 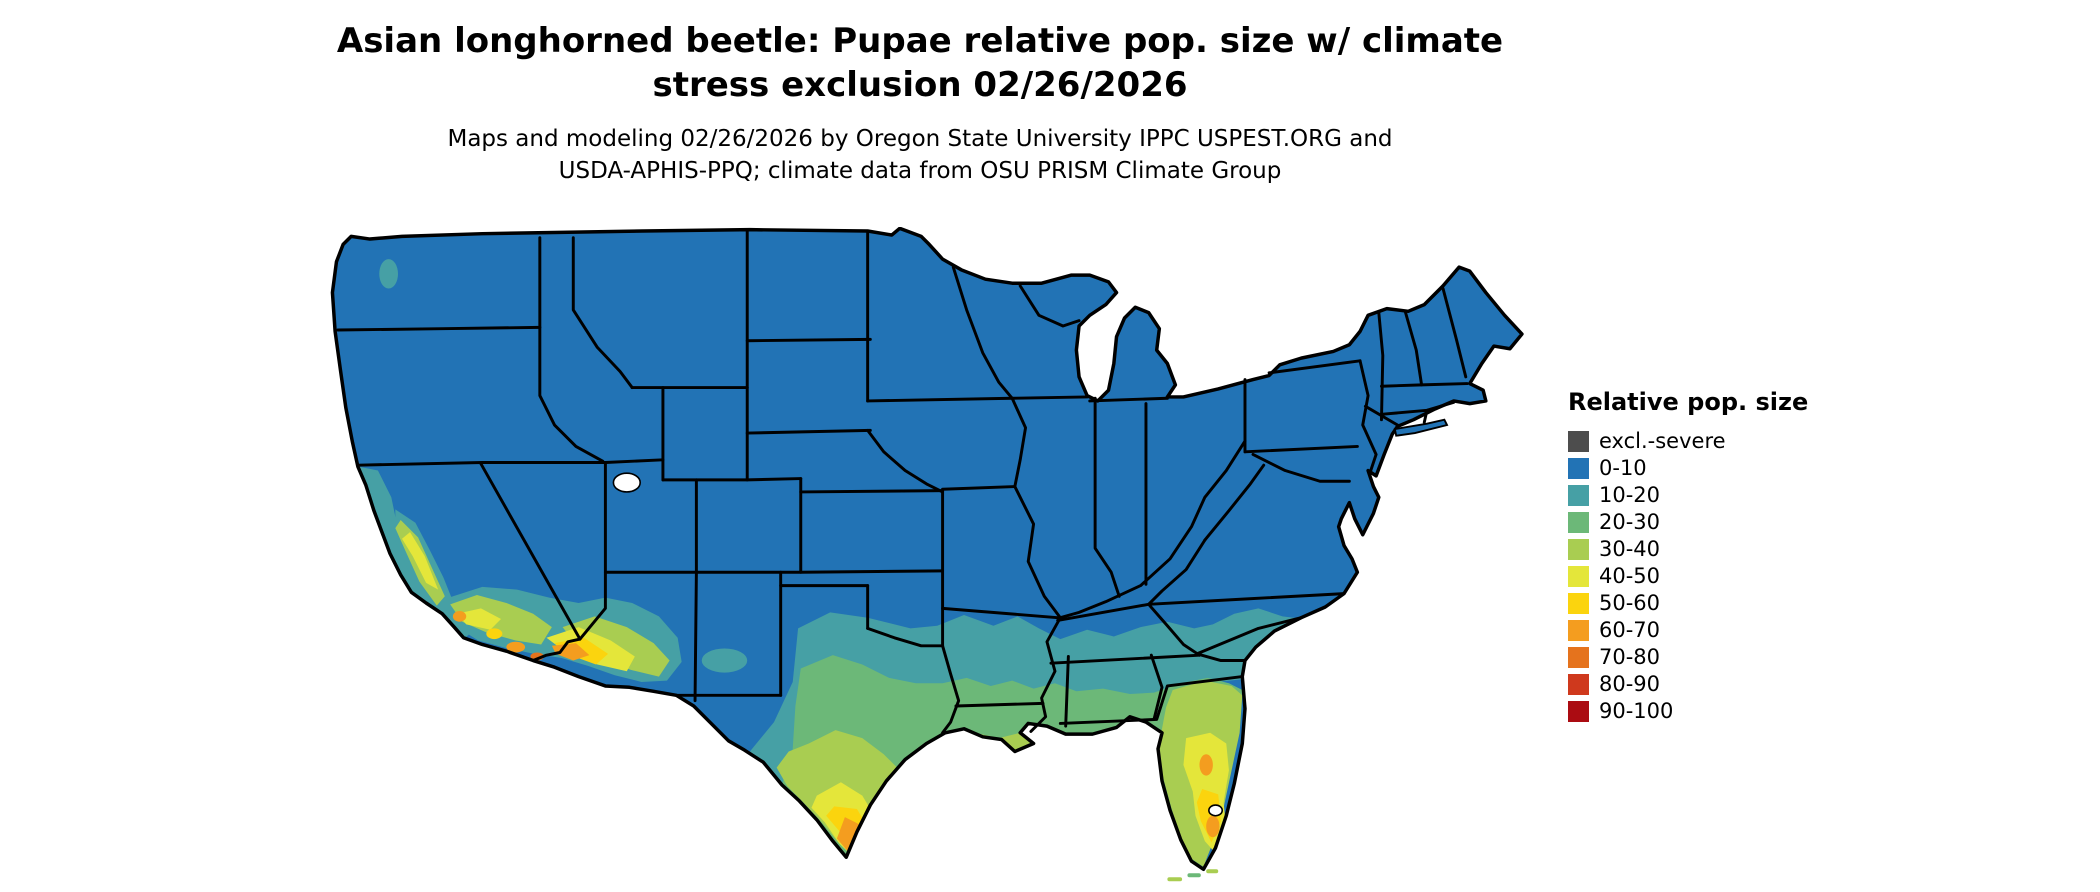 What do you see at coordinates (494, 634) in the screenshot?
I see `region-50-60-socal` at bounding box center [494, 634].